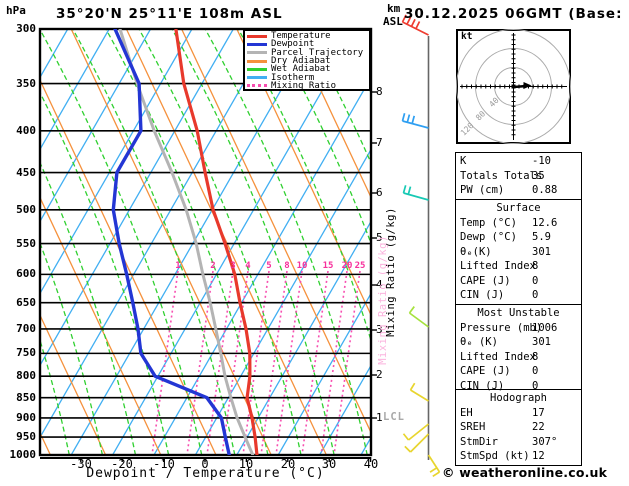  I want to click on legend-item-label: Dewpoint, so click(293, 44).